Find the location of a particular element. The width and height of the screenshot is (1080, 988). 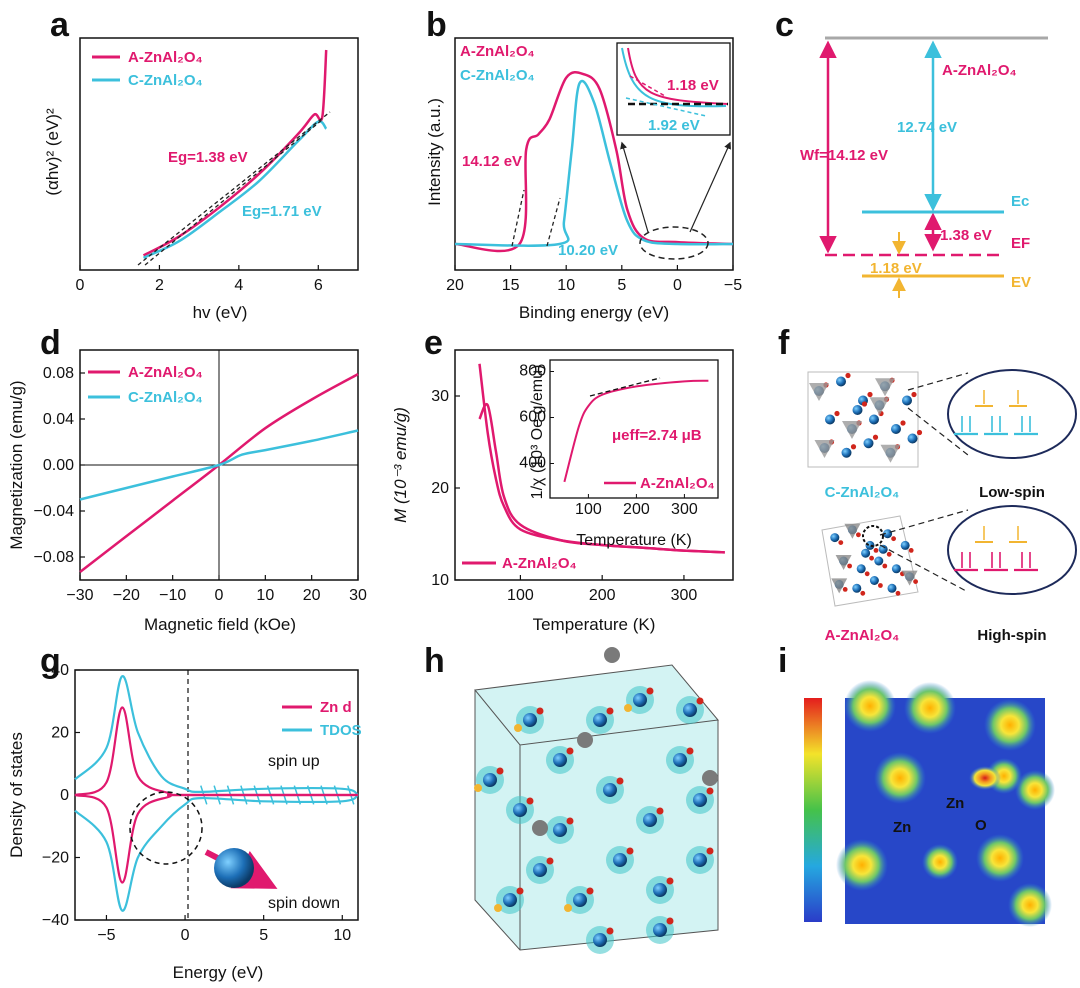

y-tick-label-d-1: 0.04 is located at coordinates (58, 419).